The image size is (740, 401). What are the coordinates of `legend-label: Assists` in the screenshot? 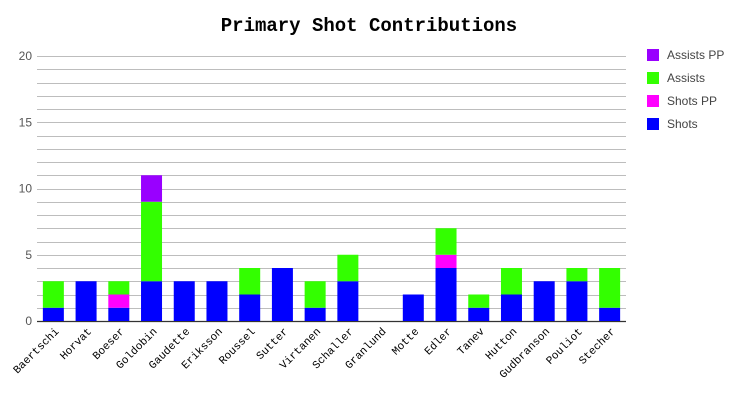 It's located at (686, 78).